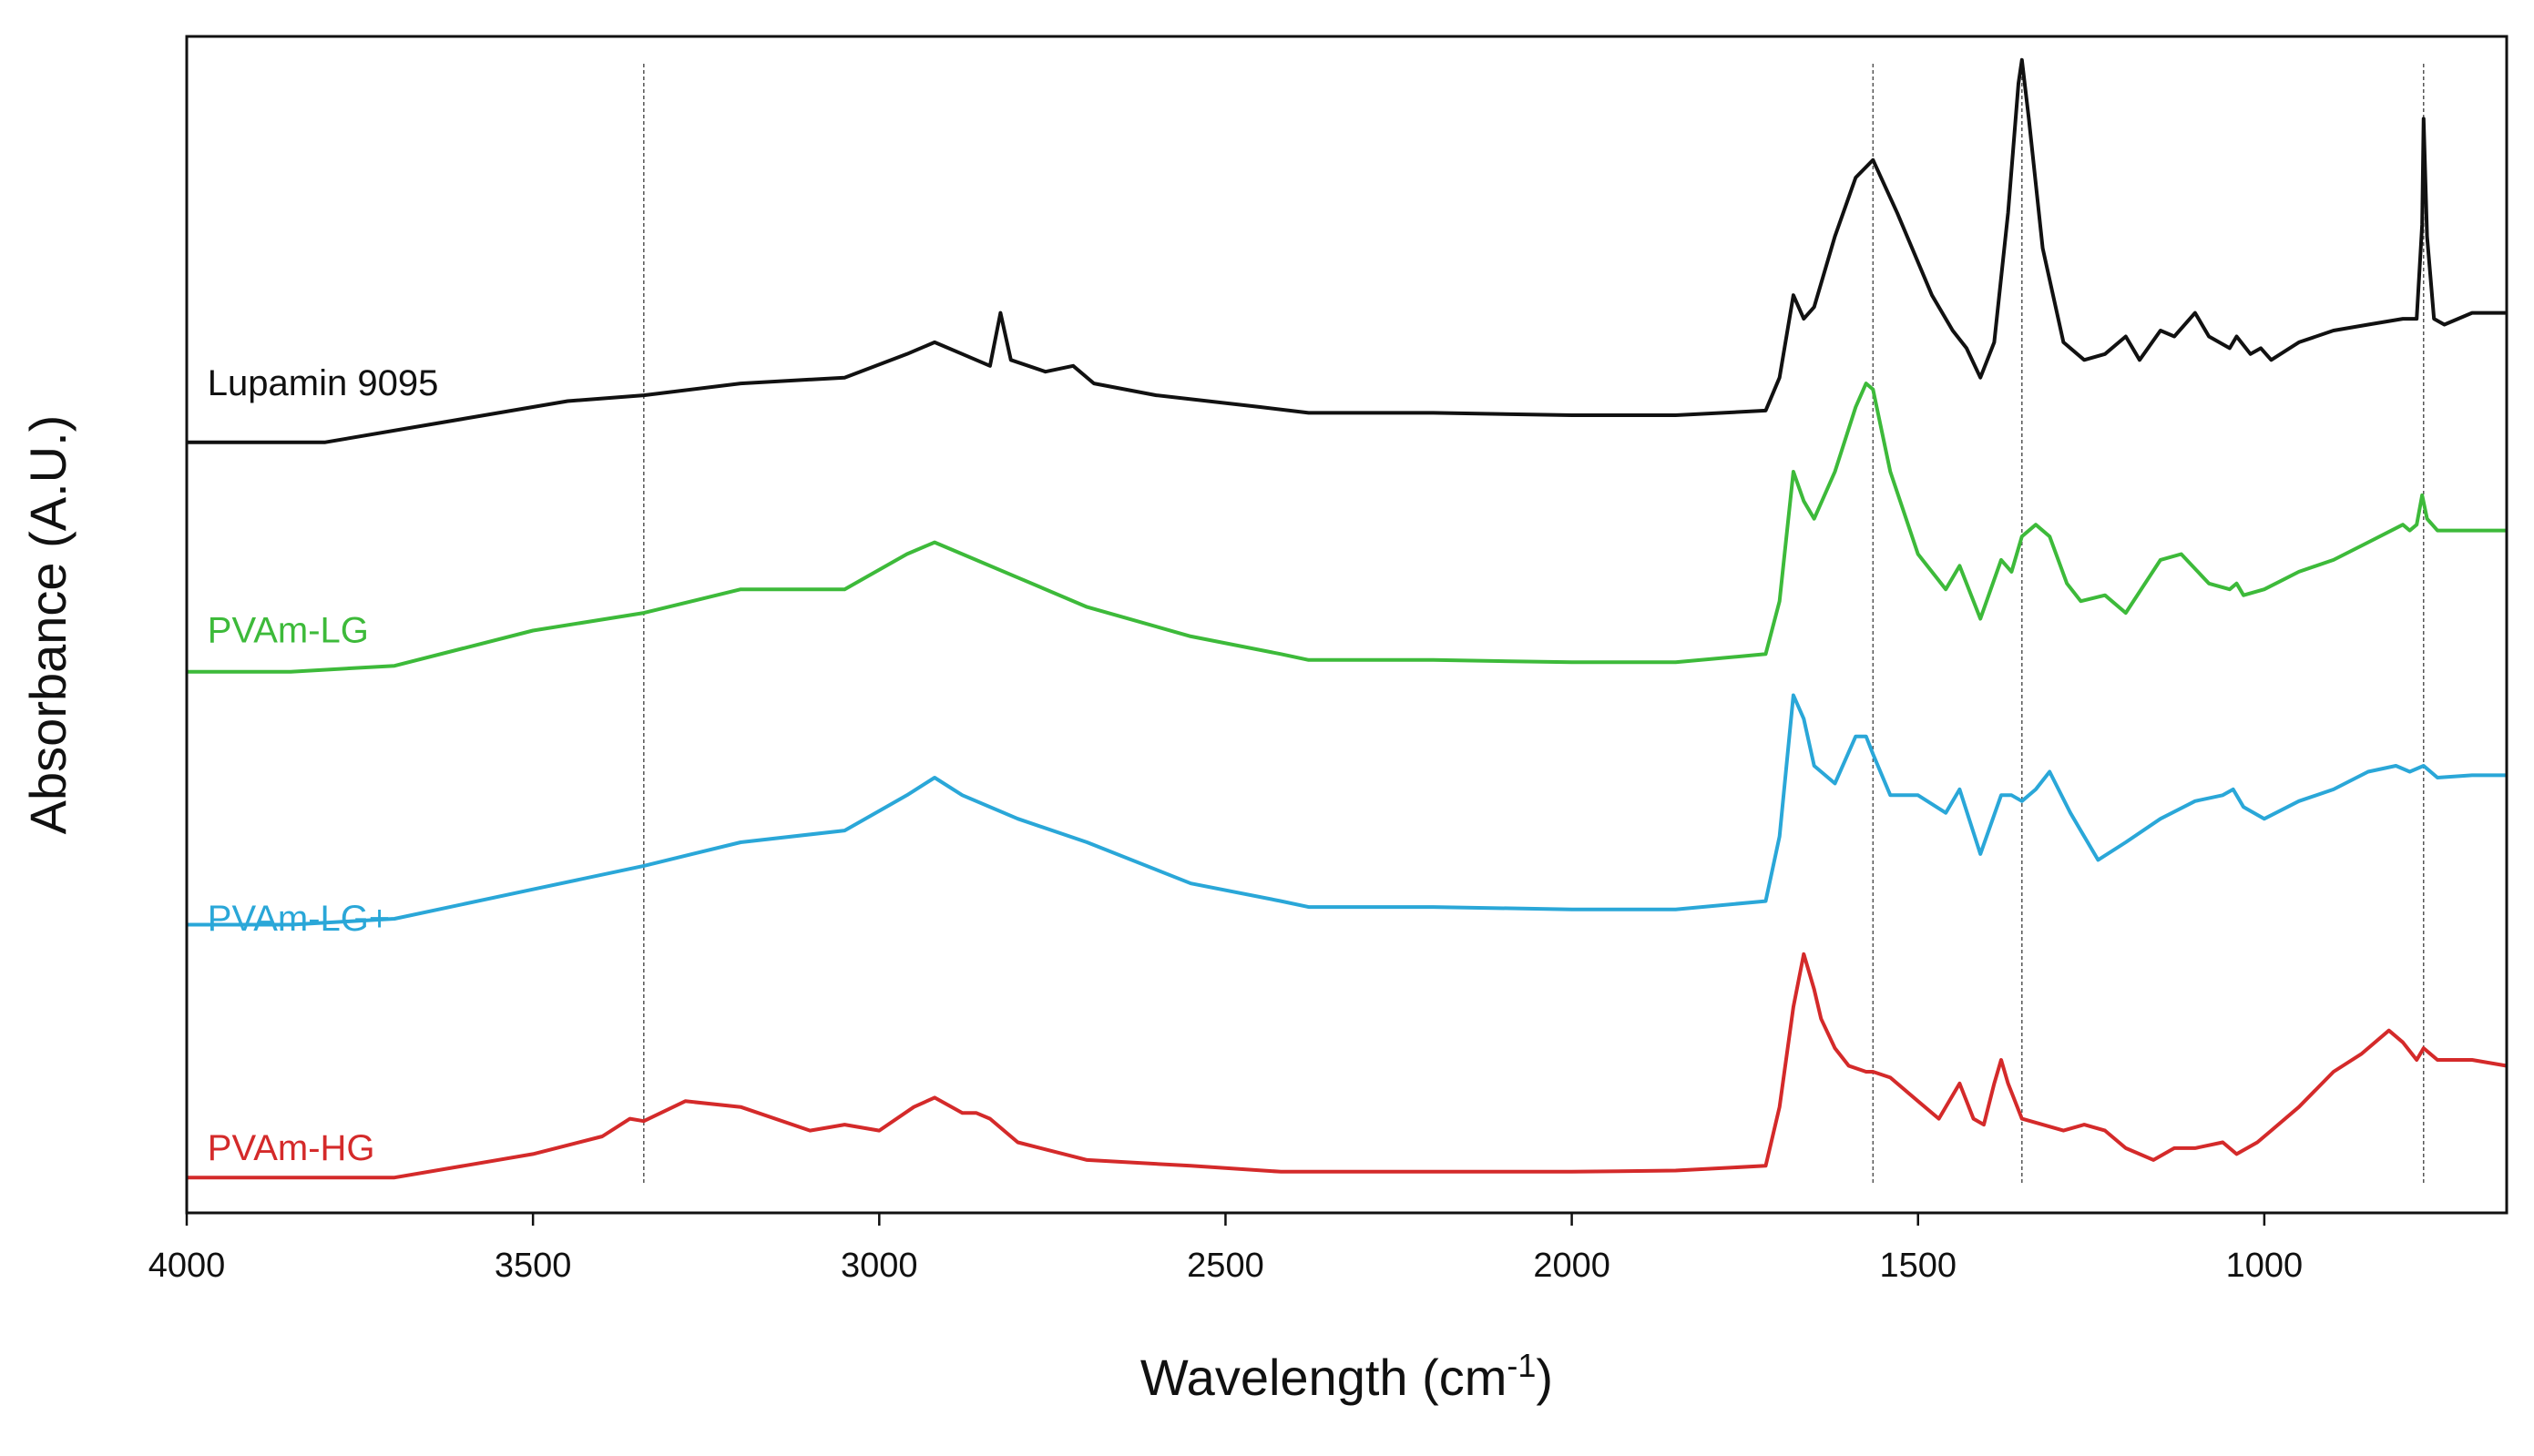 This screenshot has height=1456, width=2534. What do you see at coordinates (1571, 1266) in the screenshot?
I see `x-tick-label: 2000` at bounding box center [1571, 1266].